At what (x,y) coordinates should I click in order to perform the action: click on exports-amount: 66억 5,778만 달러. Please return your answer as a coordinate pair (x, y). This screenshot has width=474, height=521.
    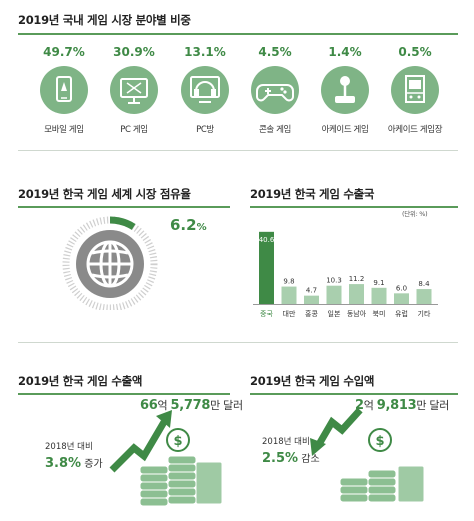
    Looking at the image, I should click on (191, 405).